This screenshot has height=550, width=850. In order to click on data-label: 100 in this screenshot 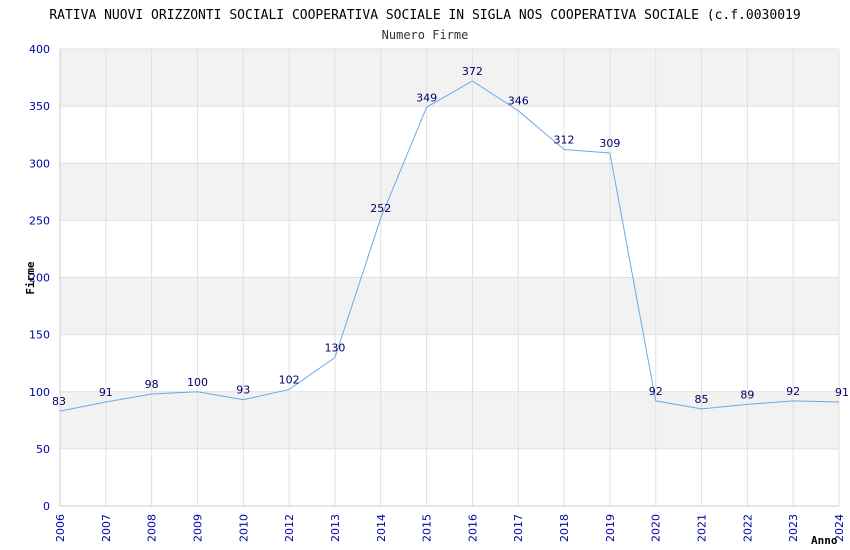, I will do `click(197, 382)`.